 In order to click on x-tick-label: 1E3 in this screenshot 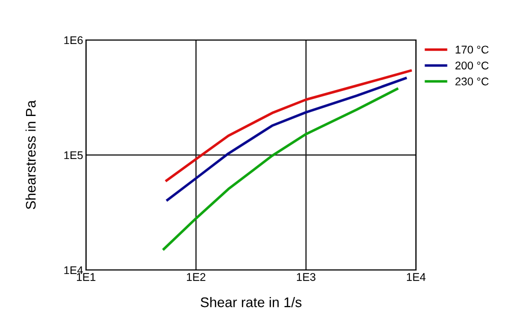, I will do `click(306, 277)`.